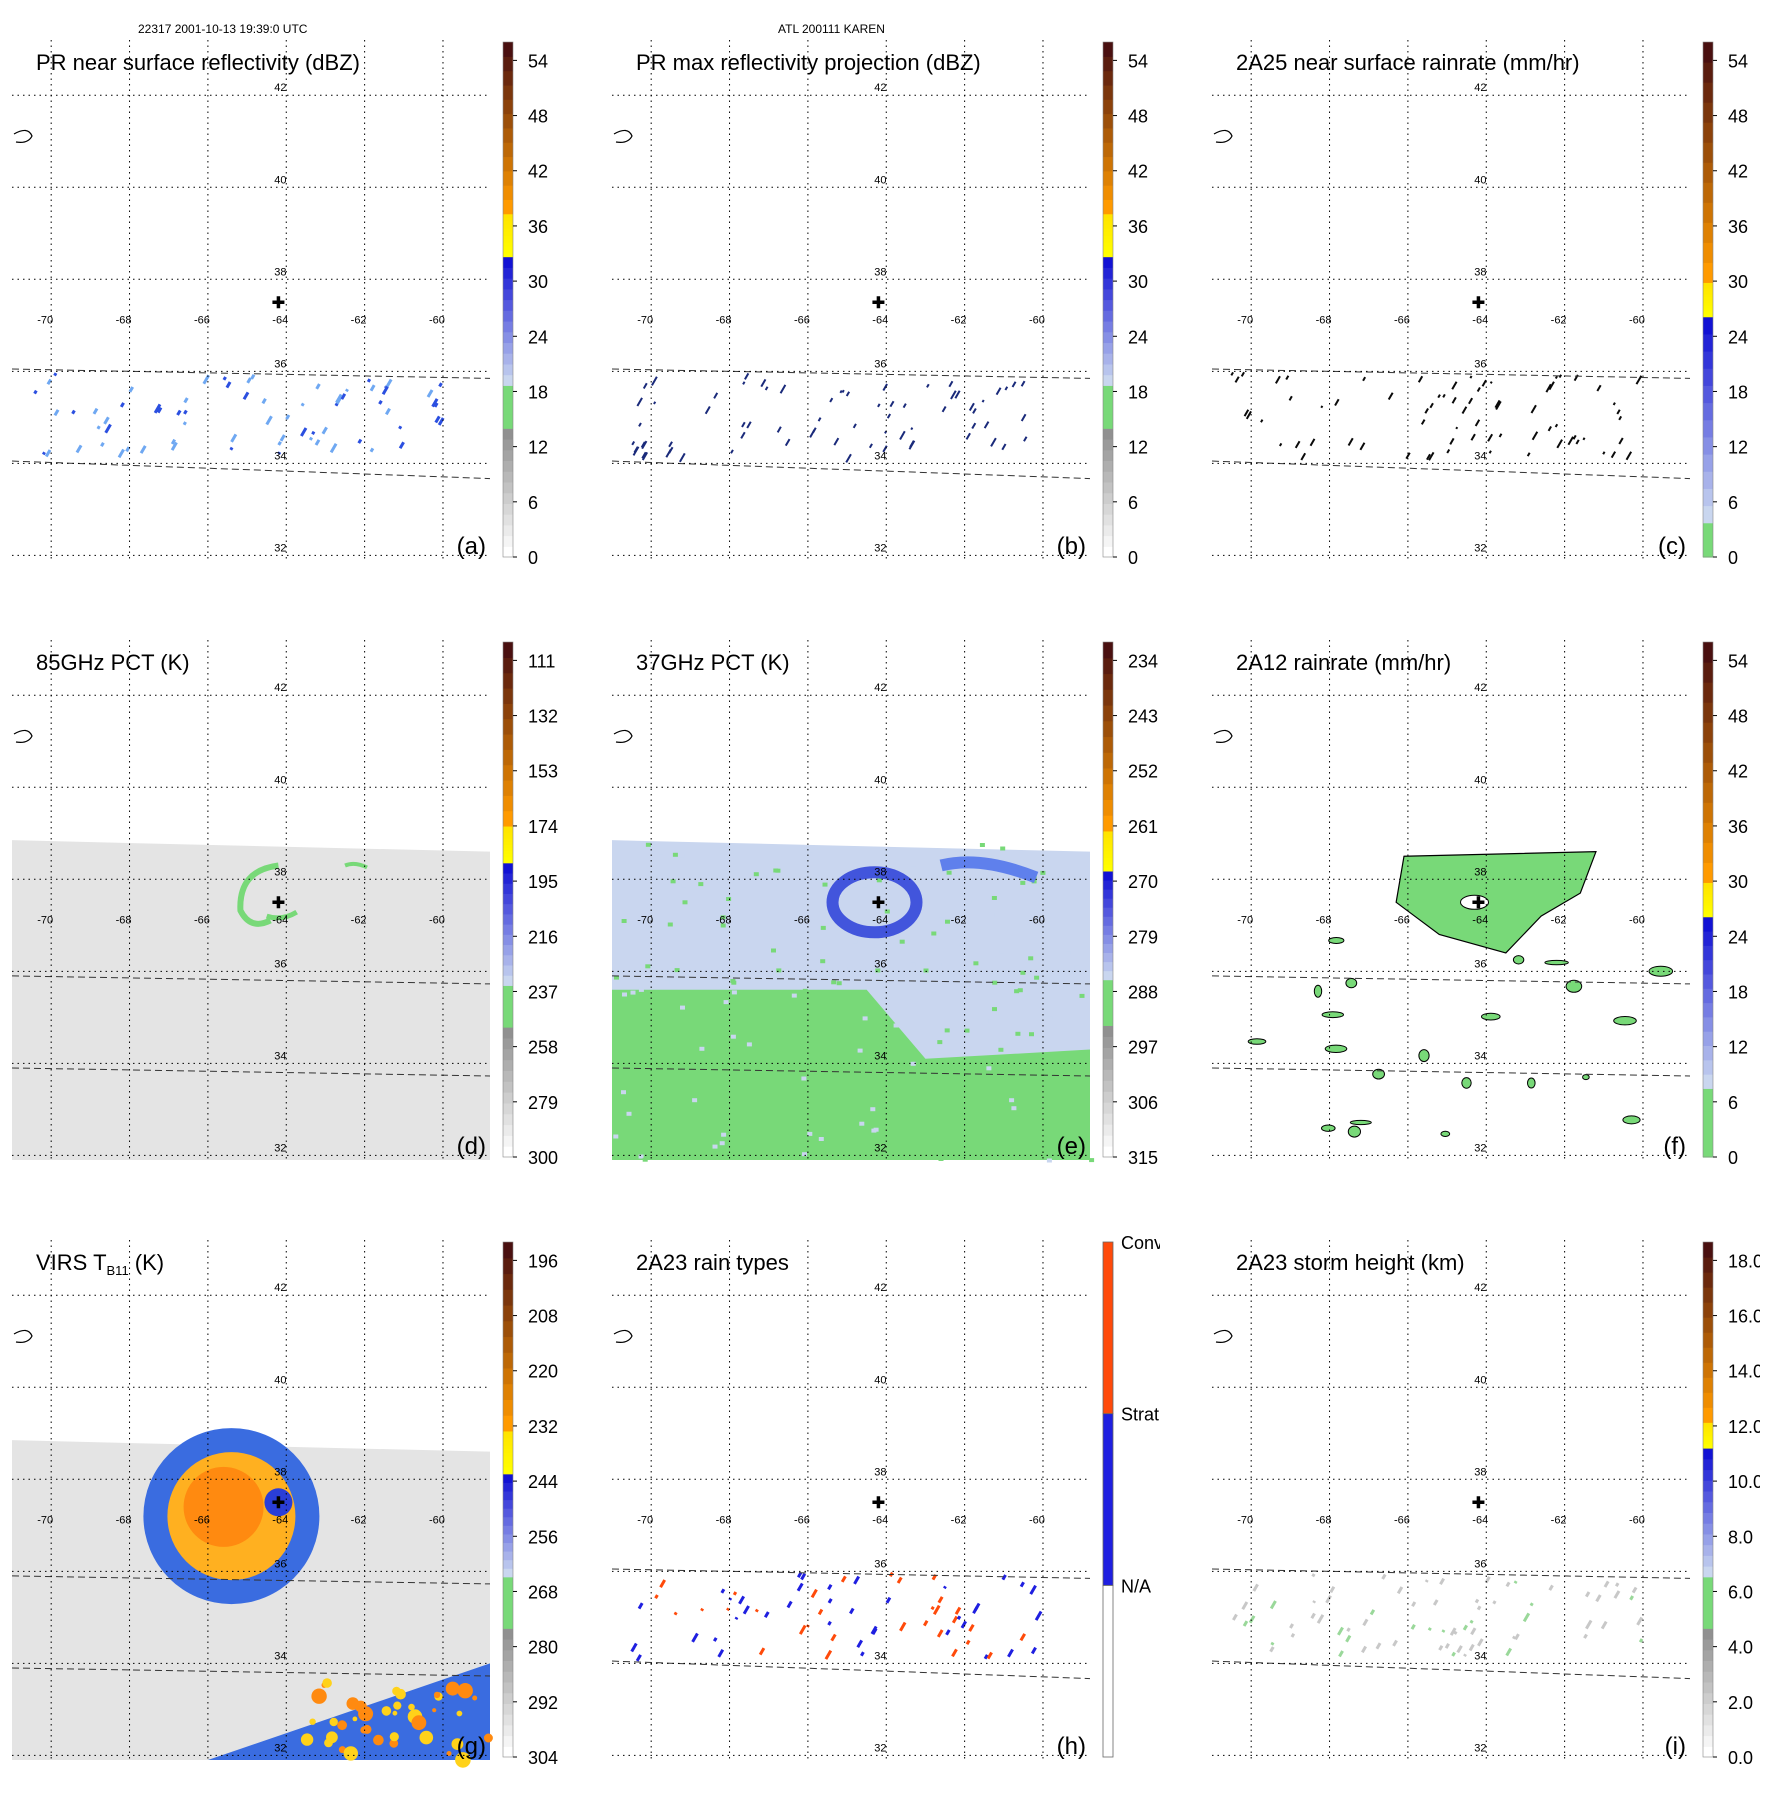  What do you see at coordinates (645, 921) in the screenshot?
I see `lon-tick-label: -70` at bounding box center [645, 921].